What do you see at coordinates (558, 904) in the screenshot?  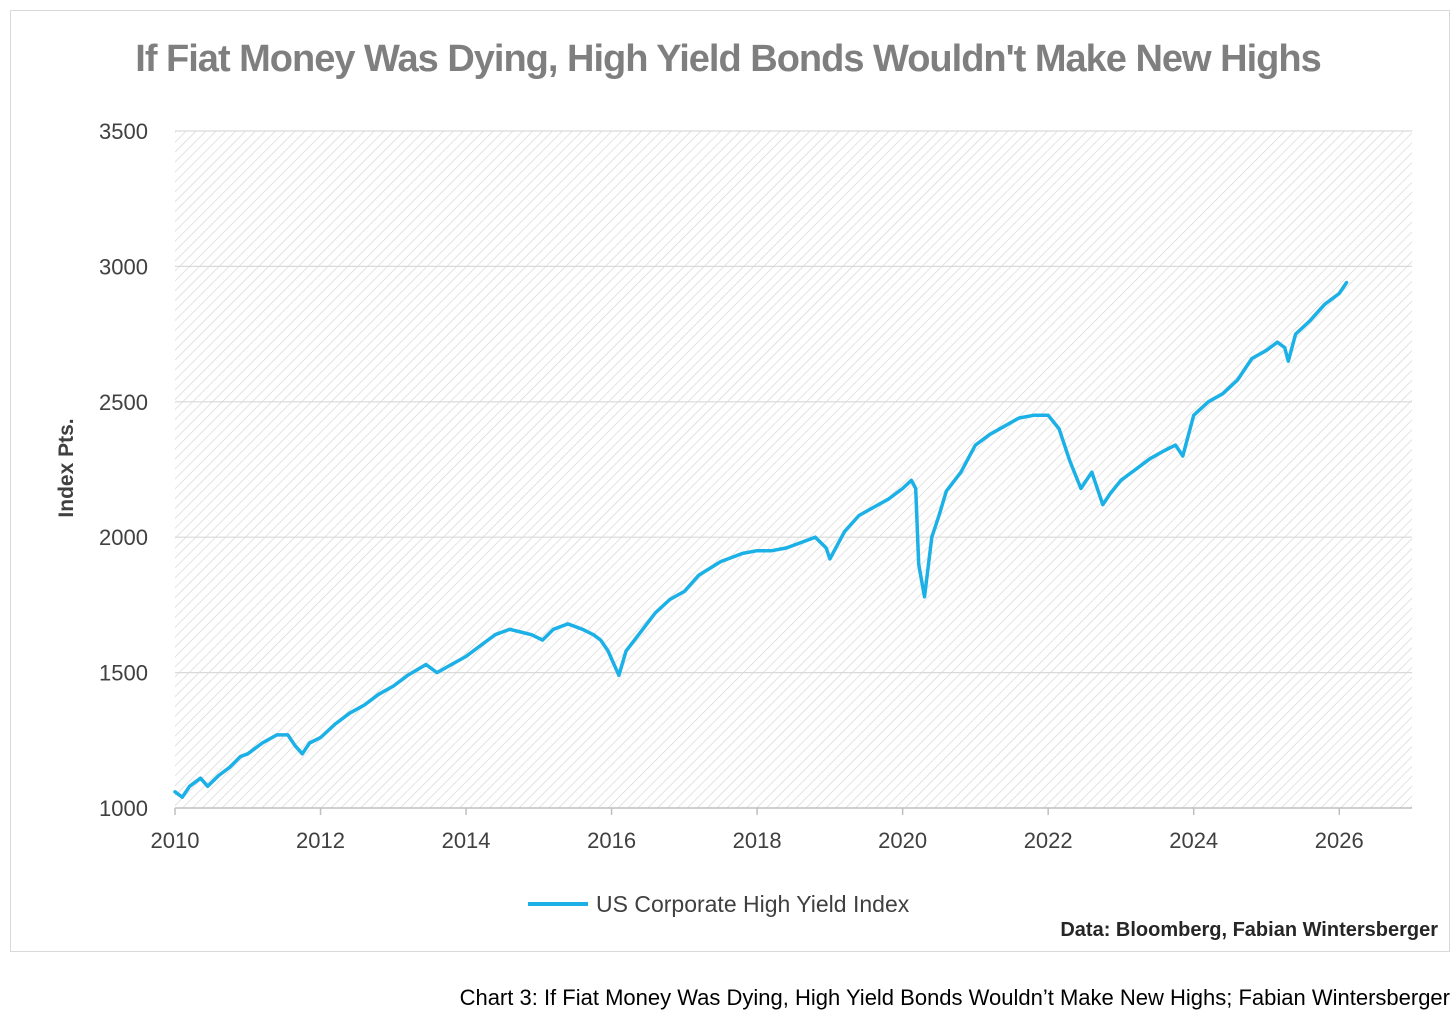 I see `legend-swatch` at bounding box center [558, 904].